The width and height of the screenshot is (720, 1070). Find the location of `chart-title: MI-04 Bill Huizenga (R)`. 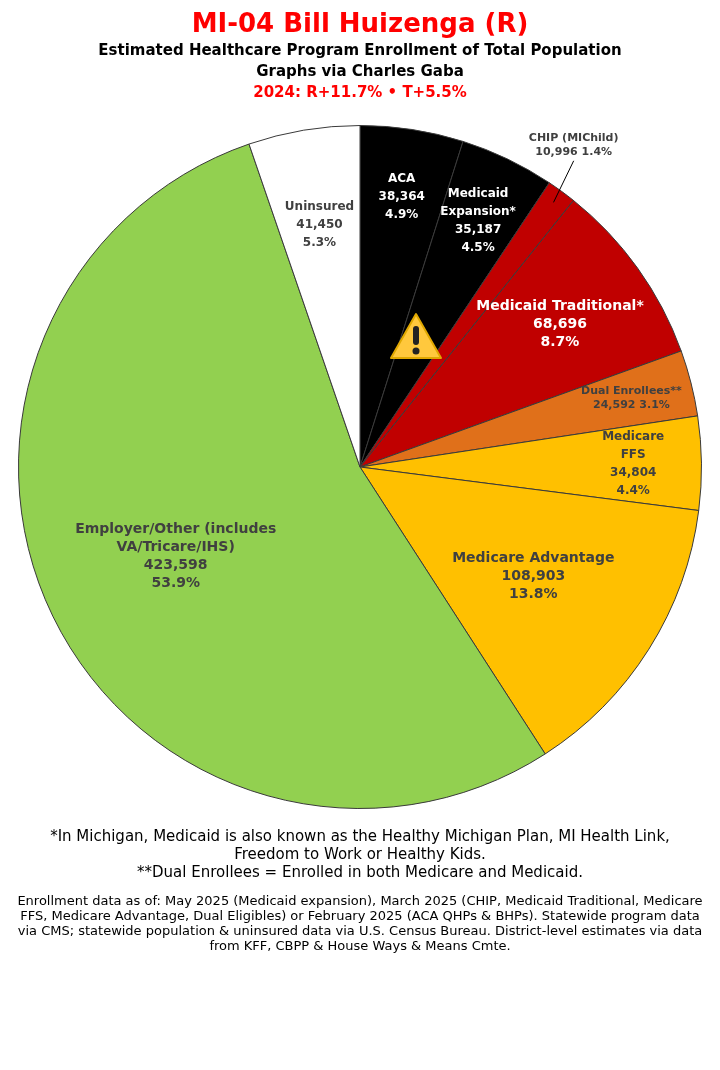

chart-title: MI-04 Bill Huizenga (R) is located at coordinates (360, 23).